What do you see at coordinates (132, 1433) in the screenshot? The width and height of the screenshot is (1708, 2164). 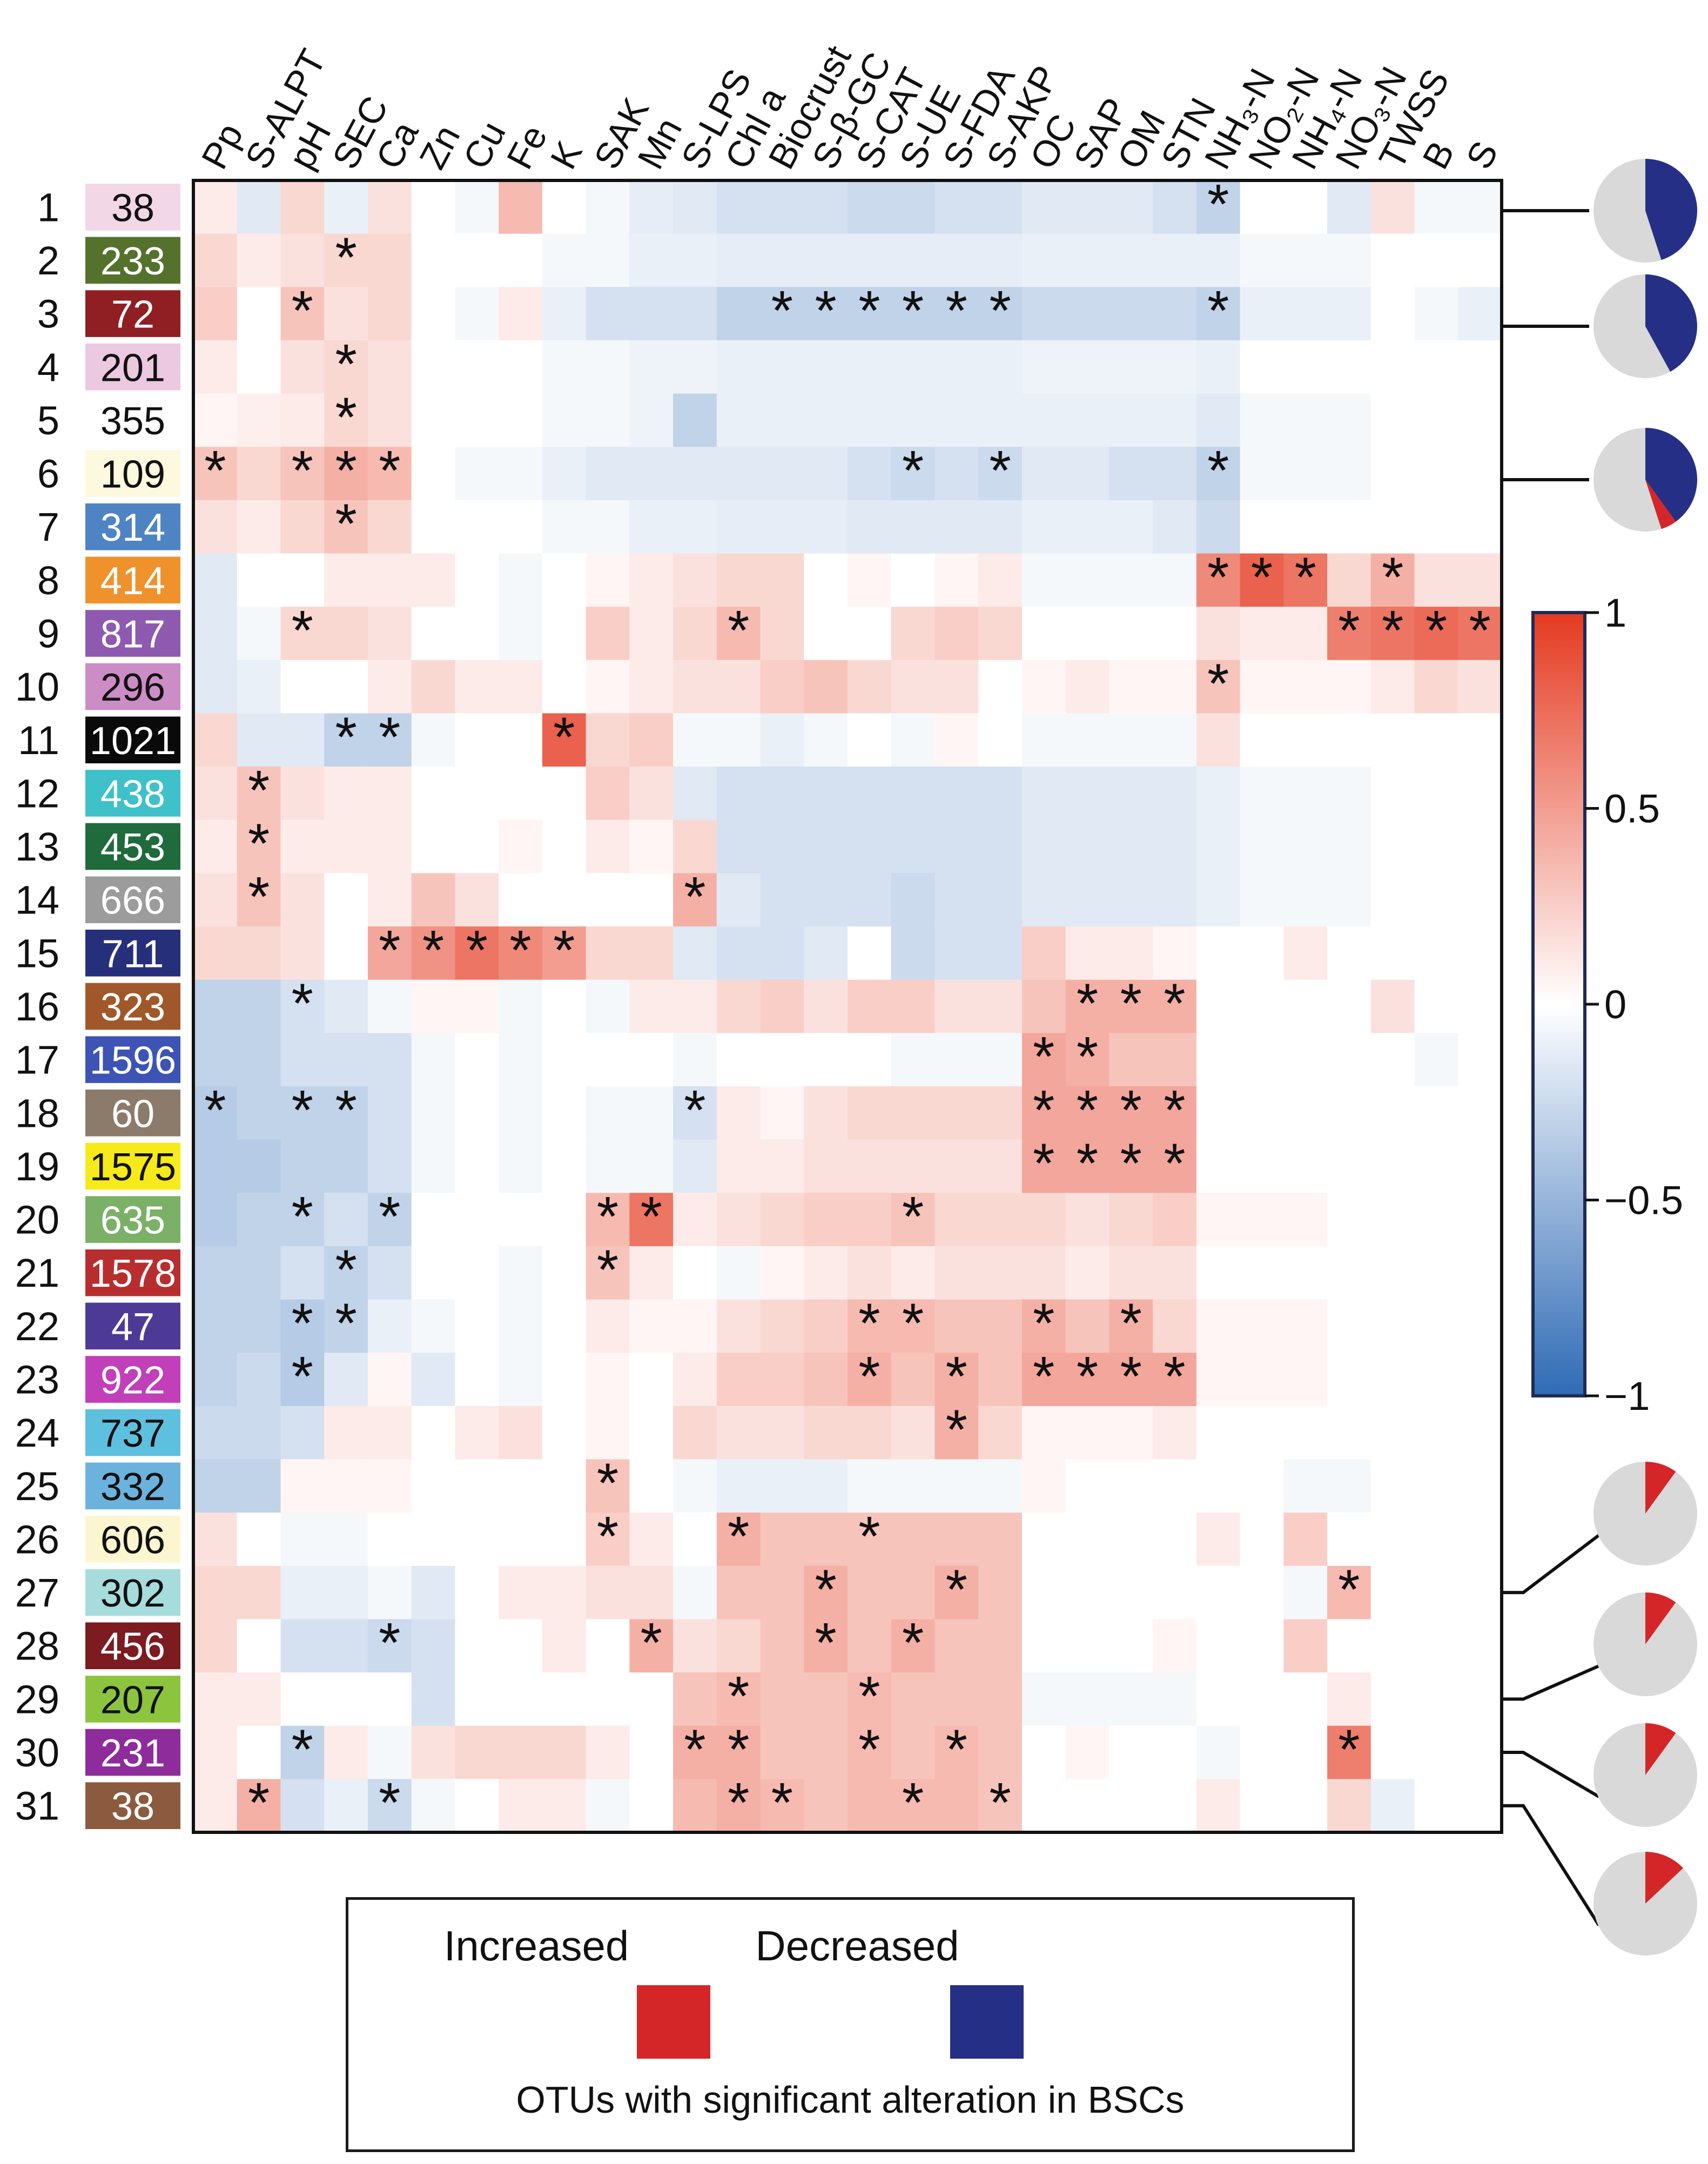 I see `otu-count-label: 737` at bounding box center [132, 1433].